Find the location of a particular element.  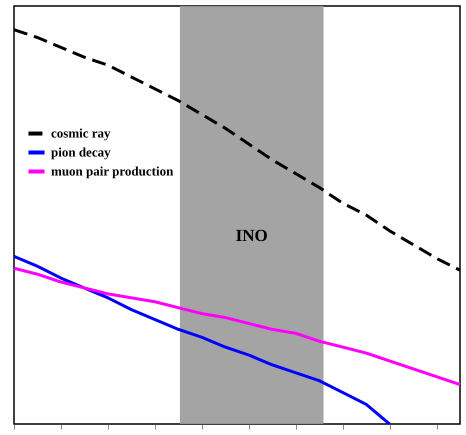

legend-label: pion decay is located at coordinates (81, 152).